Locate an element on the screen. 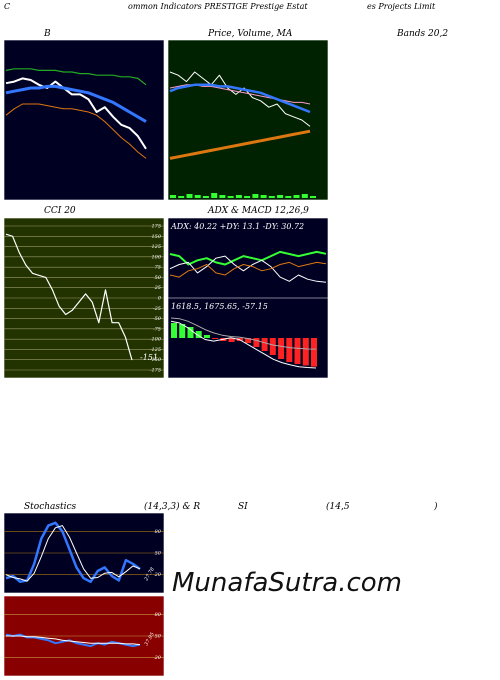 This screenshot has height=680, width=500. ma-long-line is located at coordinates (240, 144).